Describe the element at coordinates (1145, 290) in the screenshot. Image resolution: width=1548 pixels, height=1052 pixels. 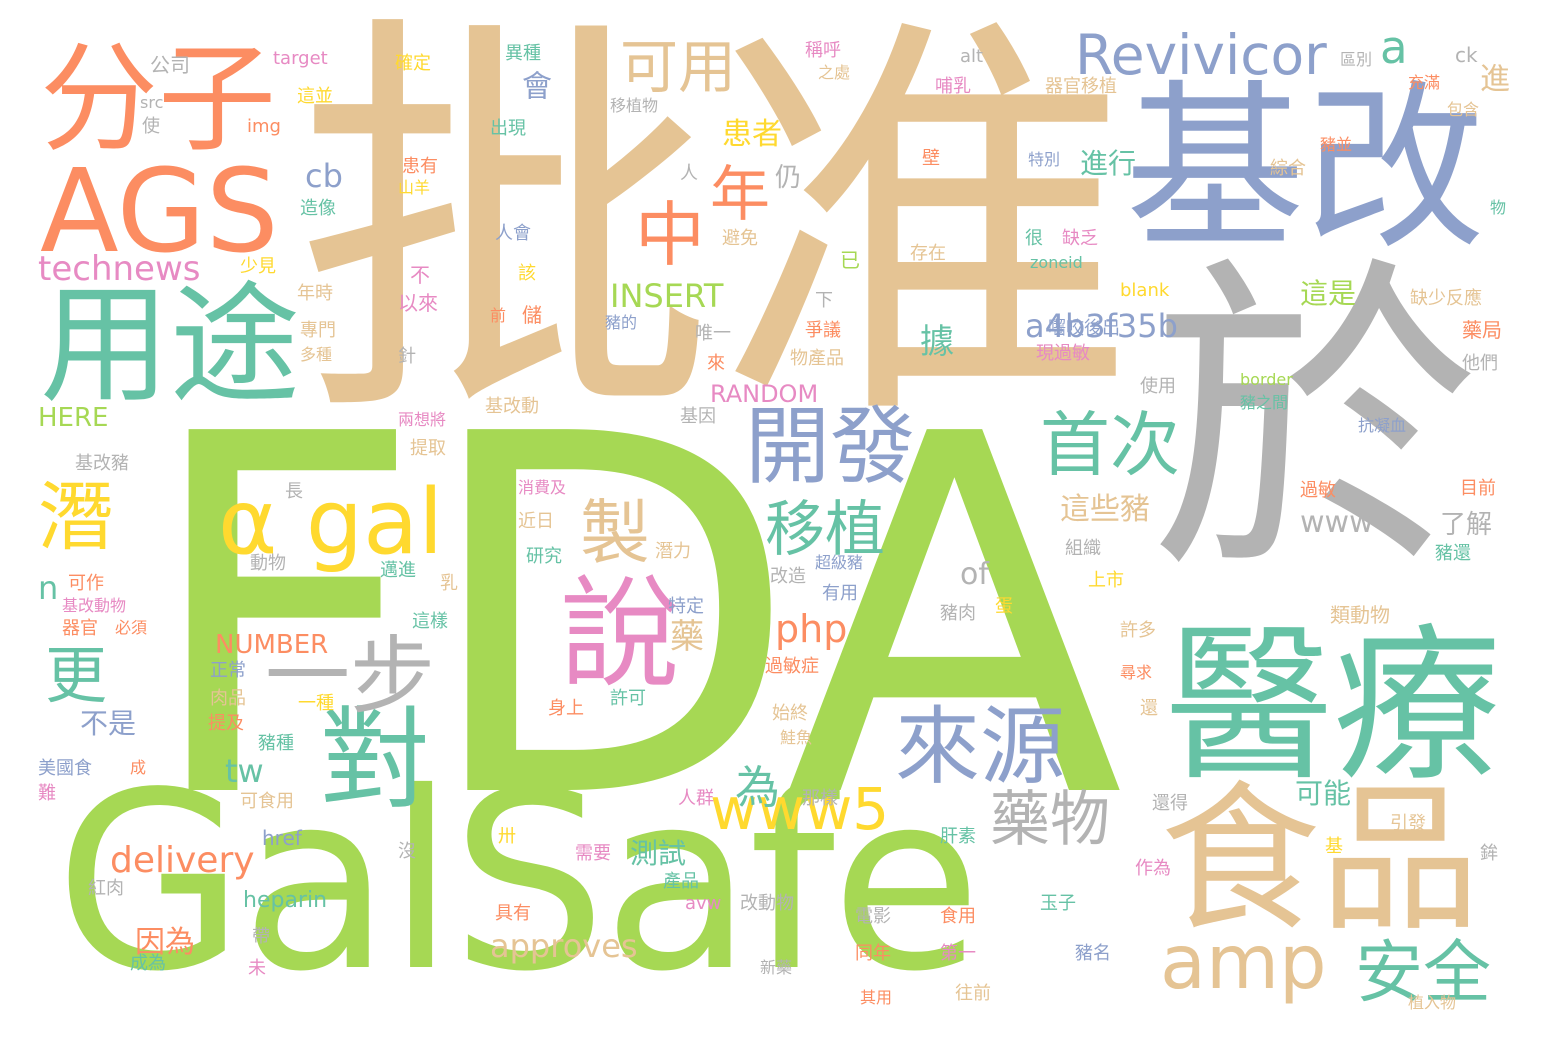
I see `word-blank: blank` at that location.